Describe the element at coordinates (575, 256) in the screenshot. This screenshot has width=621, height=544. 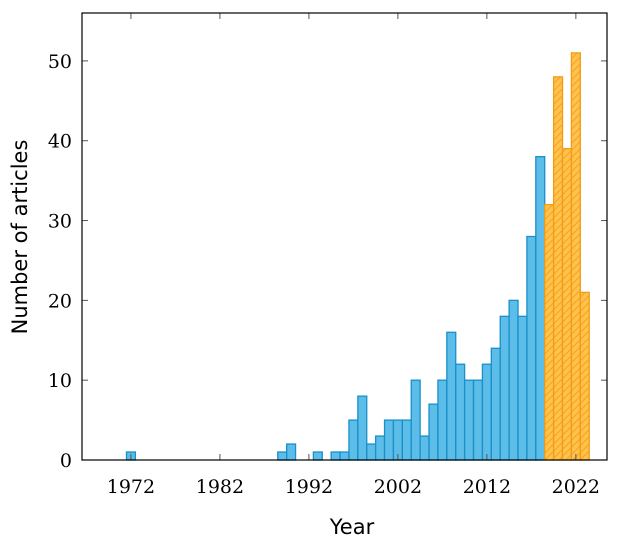
I see `bar-2022` at that location.